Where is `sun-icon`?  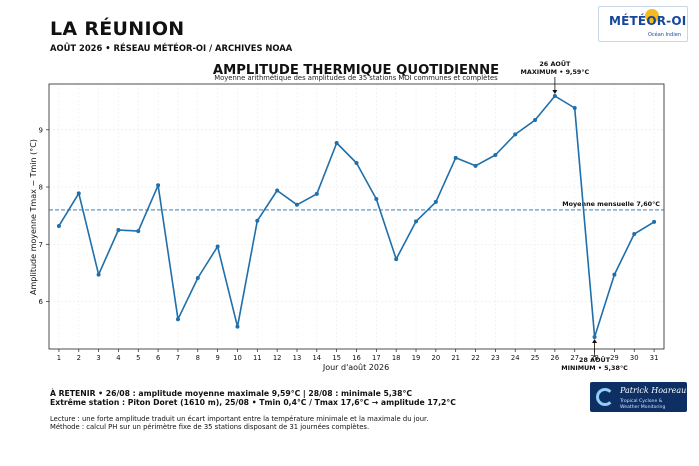
sun-icon is located at coordinates (652, 16).